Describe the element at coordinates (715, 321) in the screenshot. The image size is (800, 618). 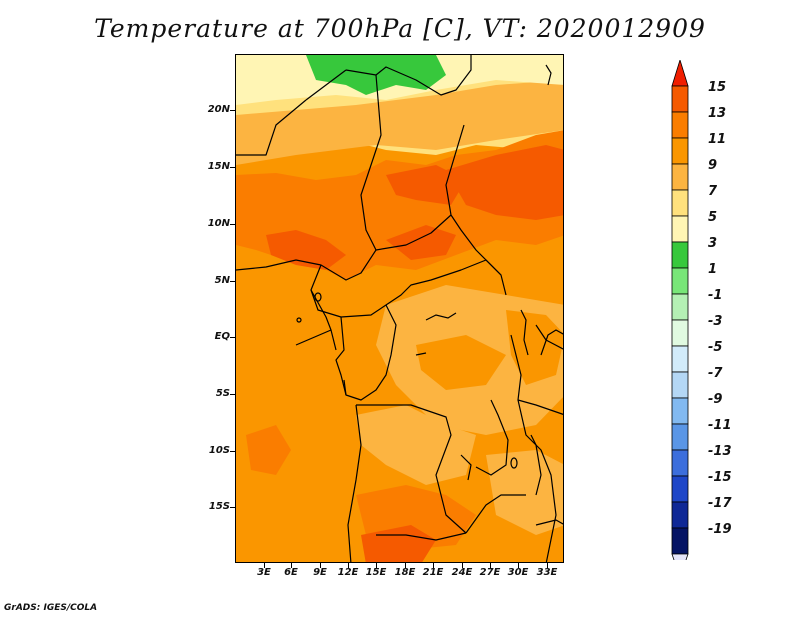
I see `colorbar-label-neg3: -3` at that location.